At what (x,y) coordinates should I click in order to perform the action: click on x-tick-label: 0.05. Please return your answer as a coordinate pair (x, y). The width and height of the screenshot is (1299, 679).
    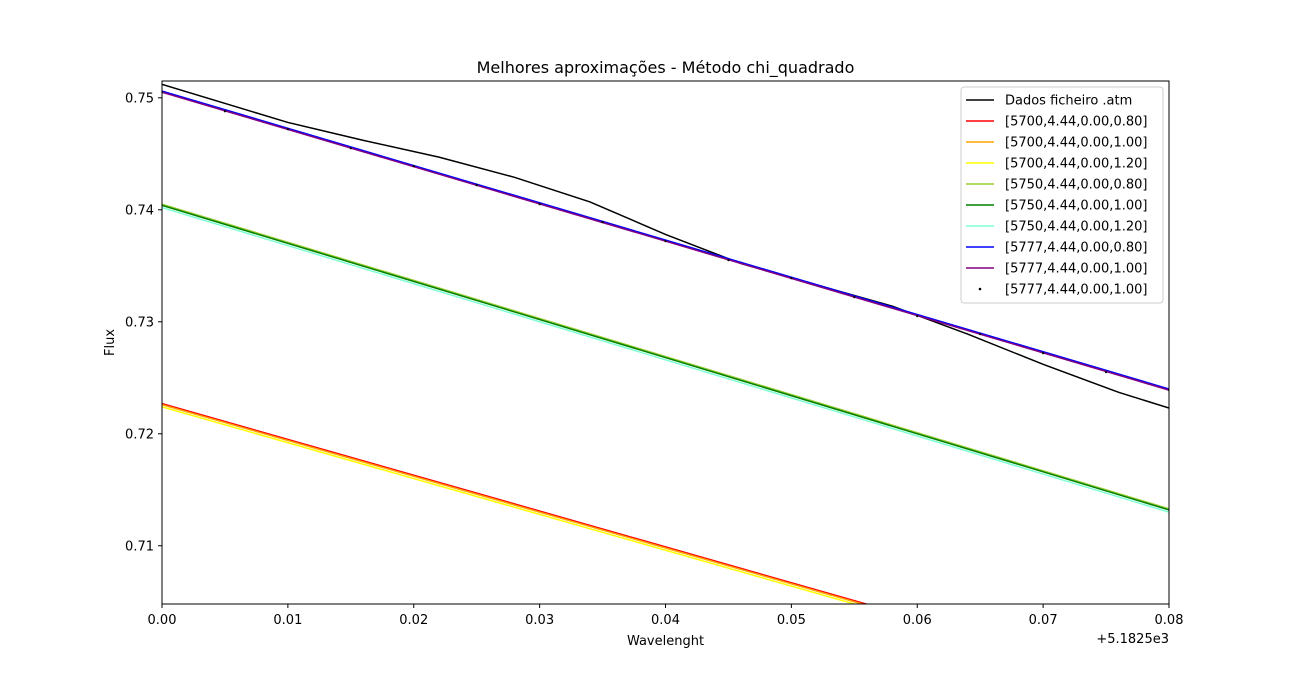
    Looking at the image, I should click on (791, 620).